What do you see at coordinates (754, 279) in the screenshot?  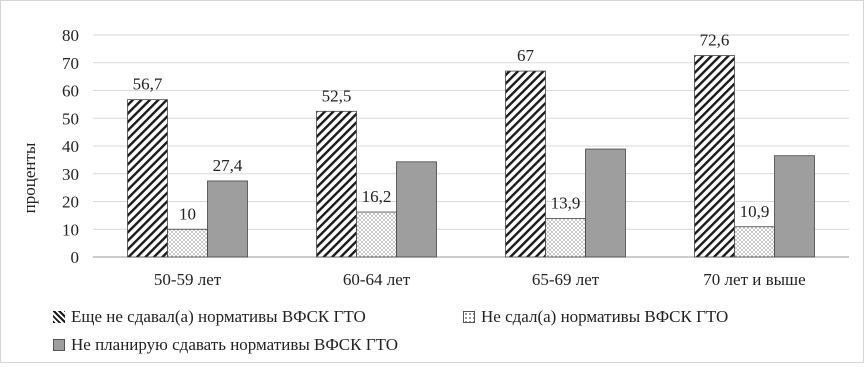 I see `x-tick-label: 70 лет и выше` at bounding box center [754, 279].